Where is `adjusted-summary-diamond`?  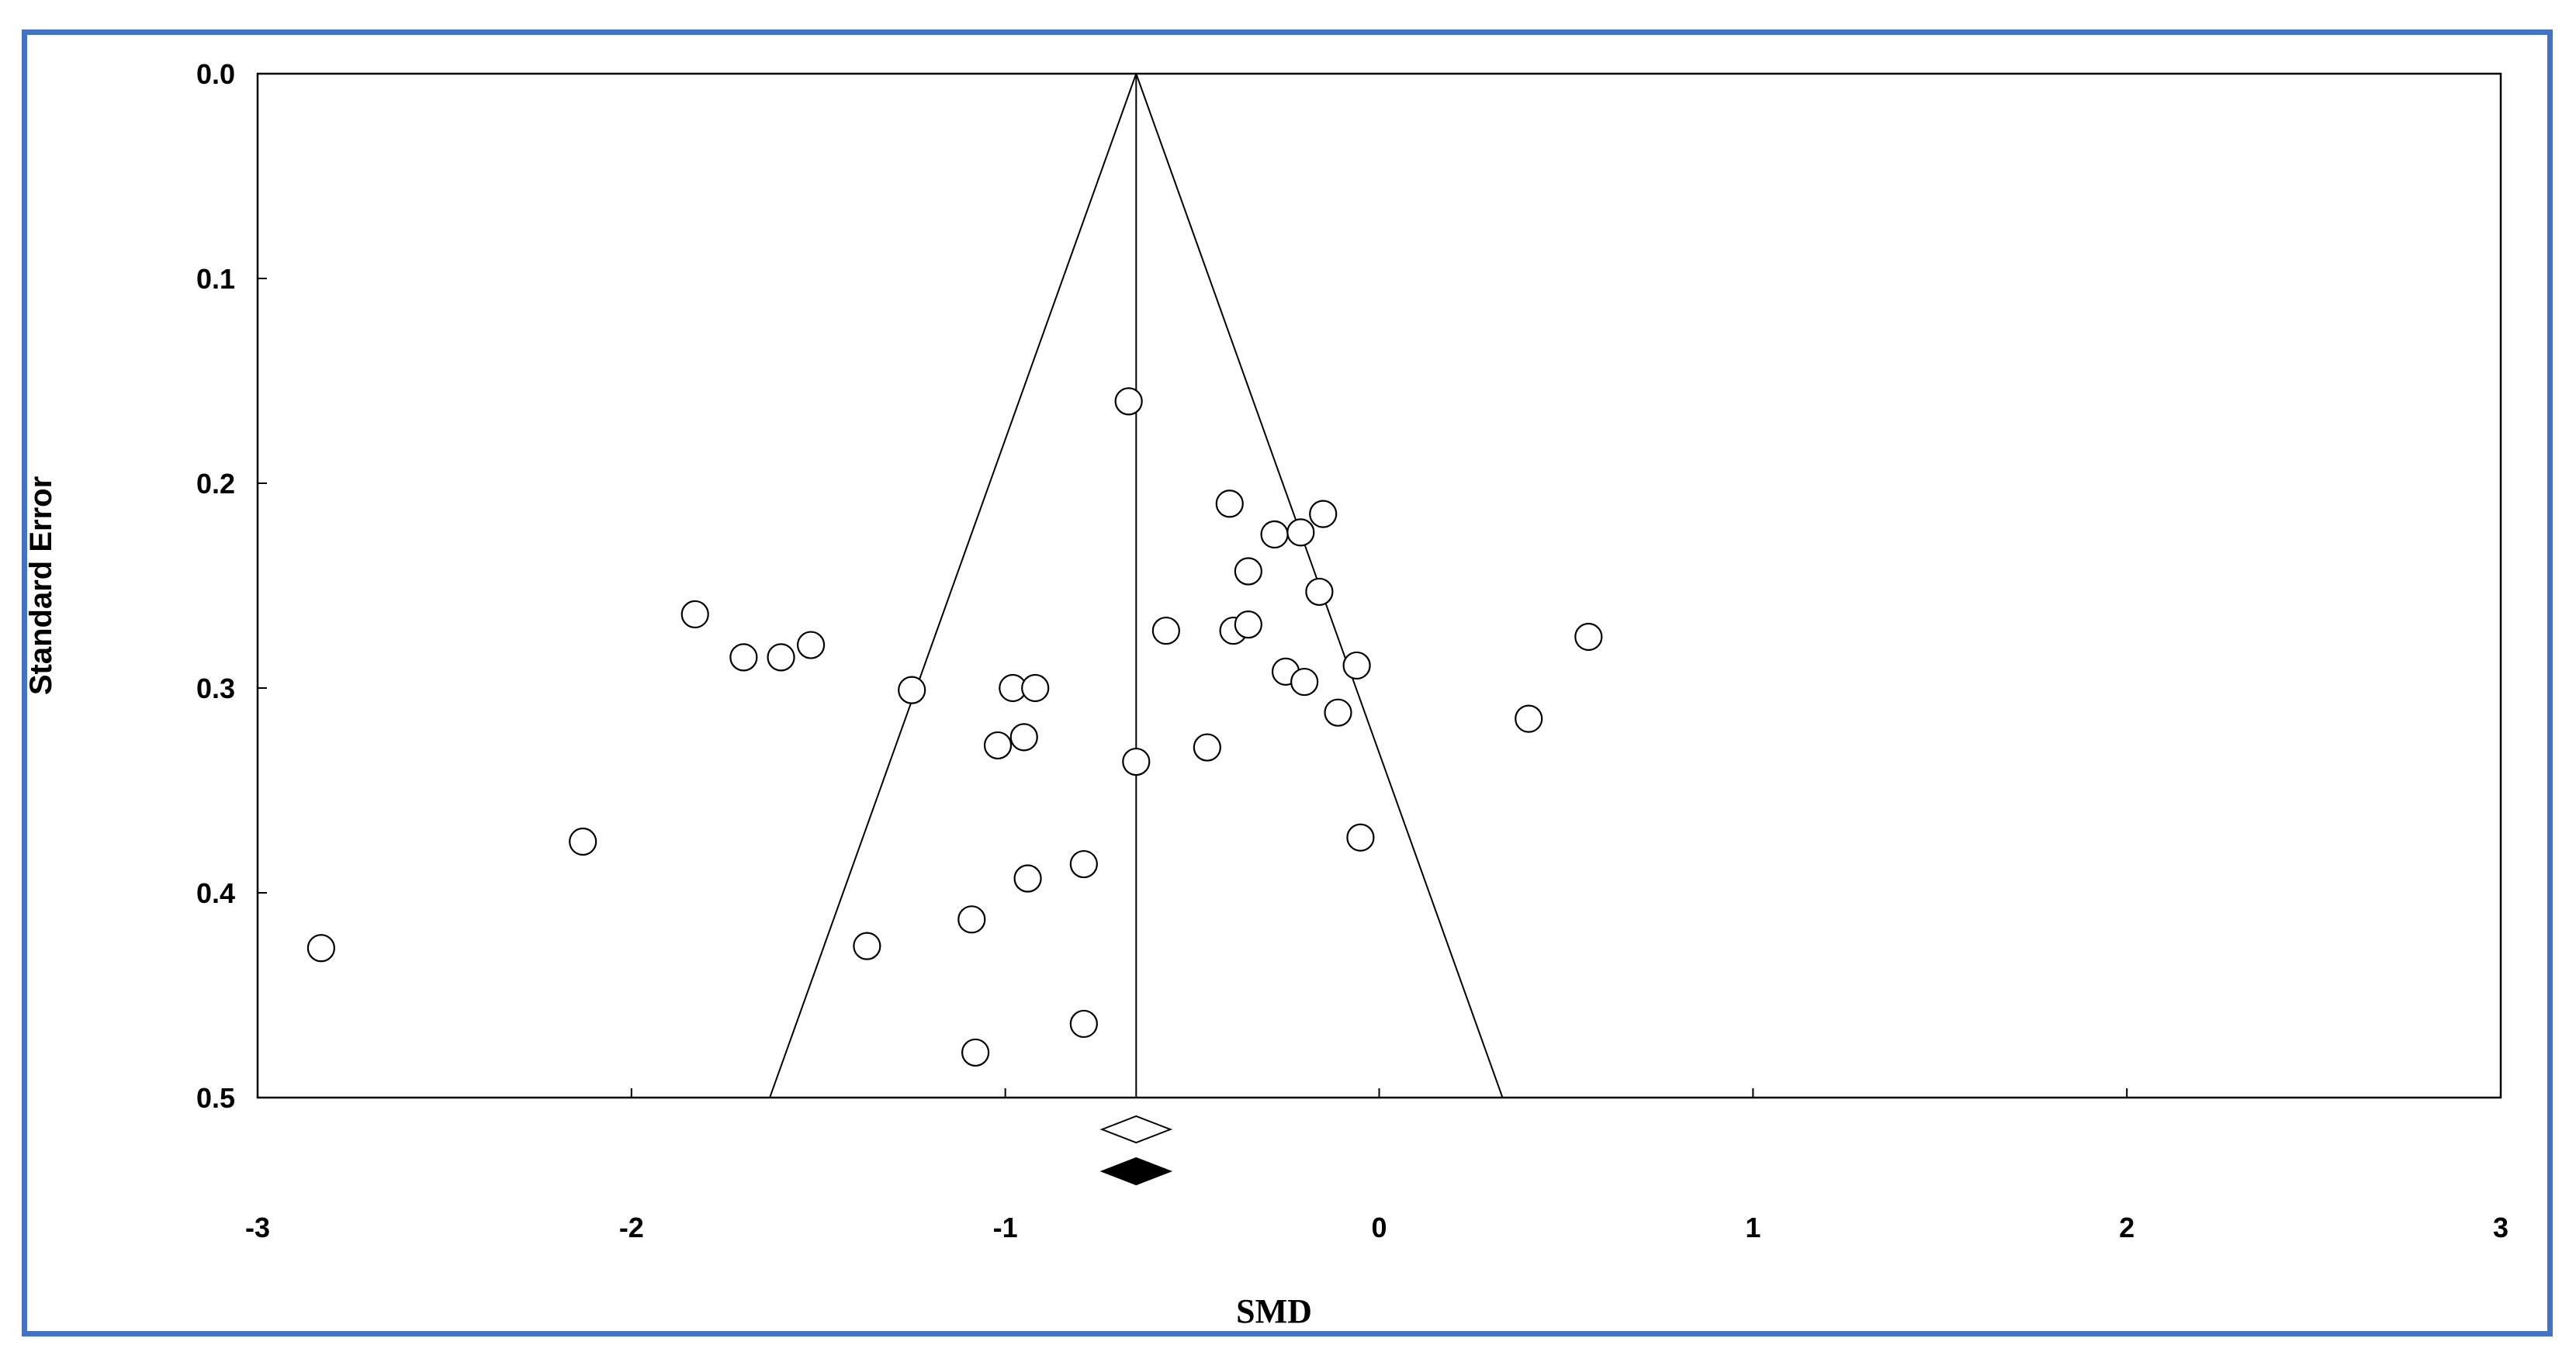 adjusted-summary-diamond is located at coordinates (1136, 1171).